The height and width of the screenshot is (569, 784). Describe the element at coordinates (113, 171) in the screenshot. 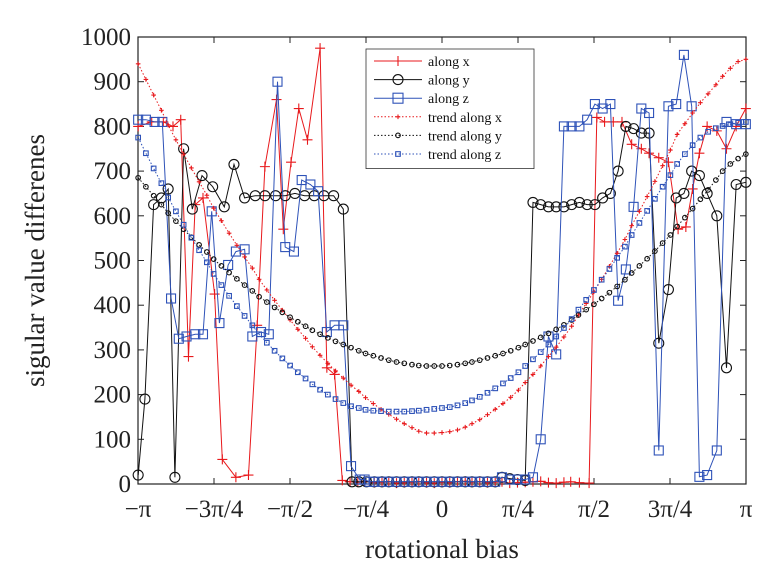

I see `y-tick-label: 700` at that location.